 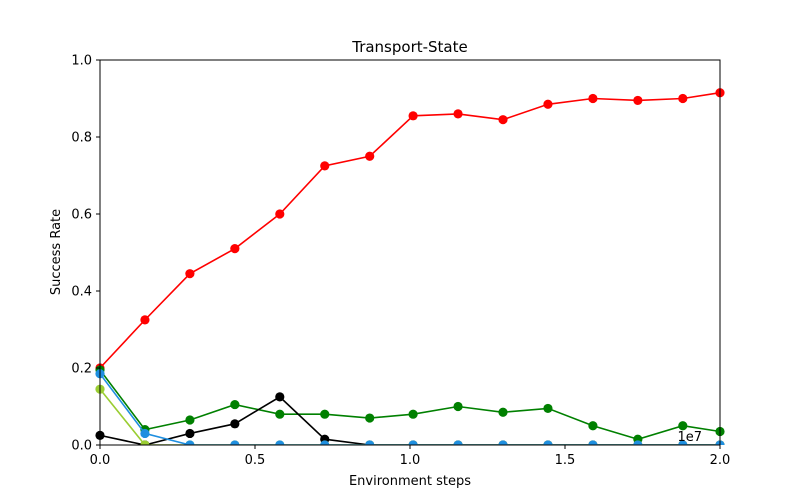 What do you see at coordinates (410, 460) in the screenshot?
I see `x-tick-label: 1.0` at bounding box center [410, 460].